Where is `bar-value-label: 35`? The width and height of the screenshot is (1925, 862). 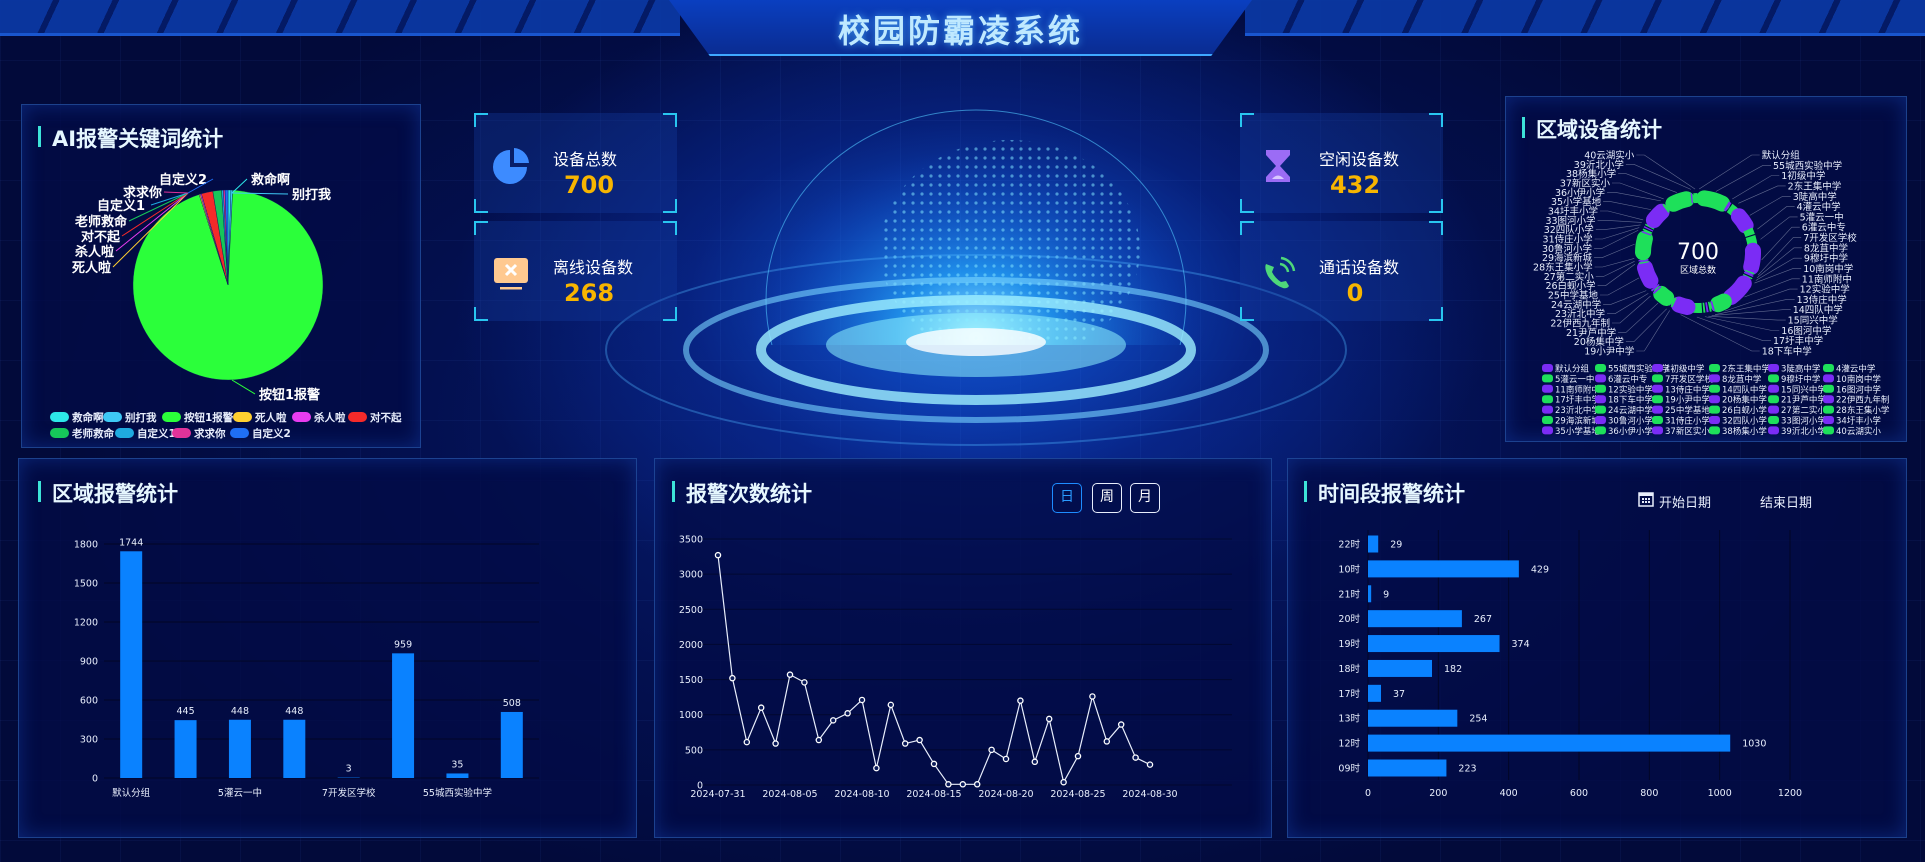
bar-value-label: 35 is located at coordinates (457, 764).